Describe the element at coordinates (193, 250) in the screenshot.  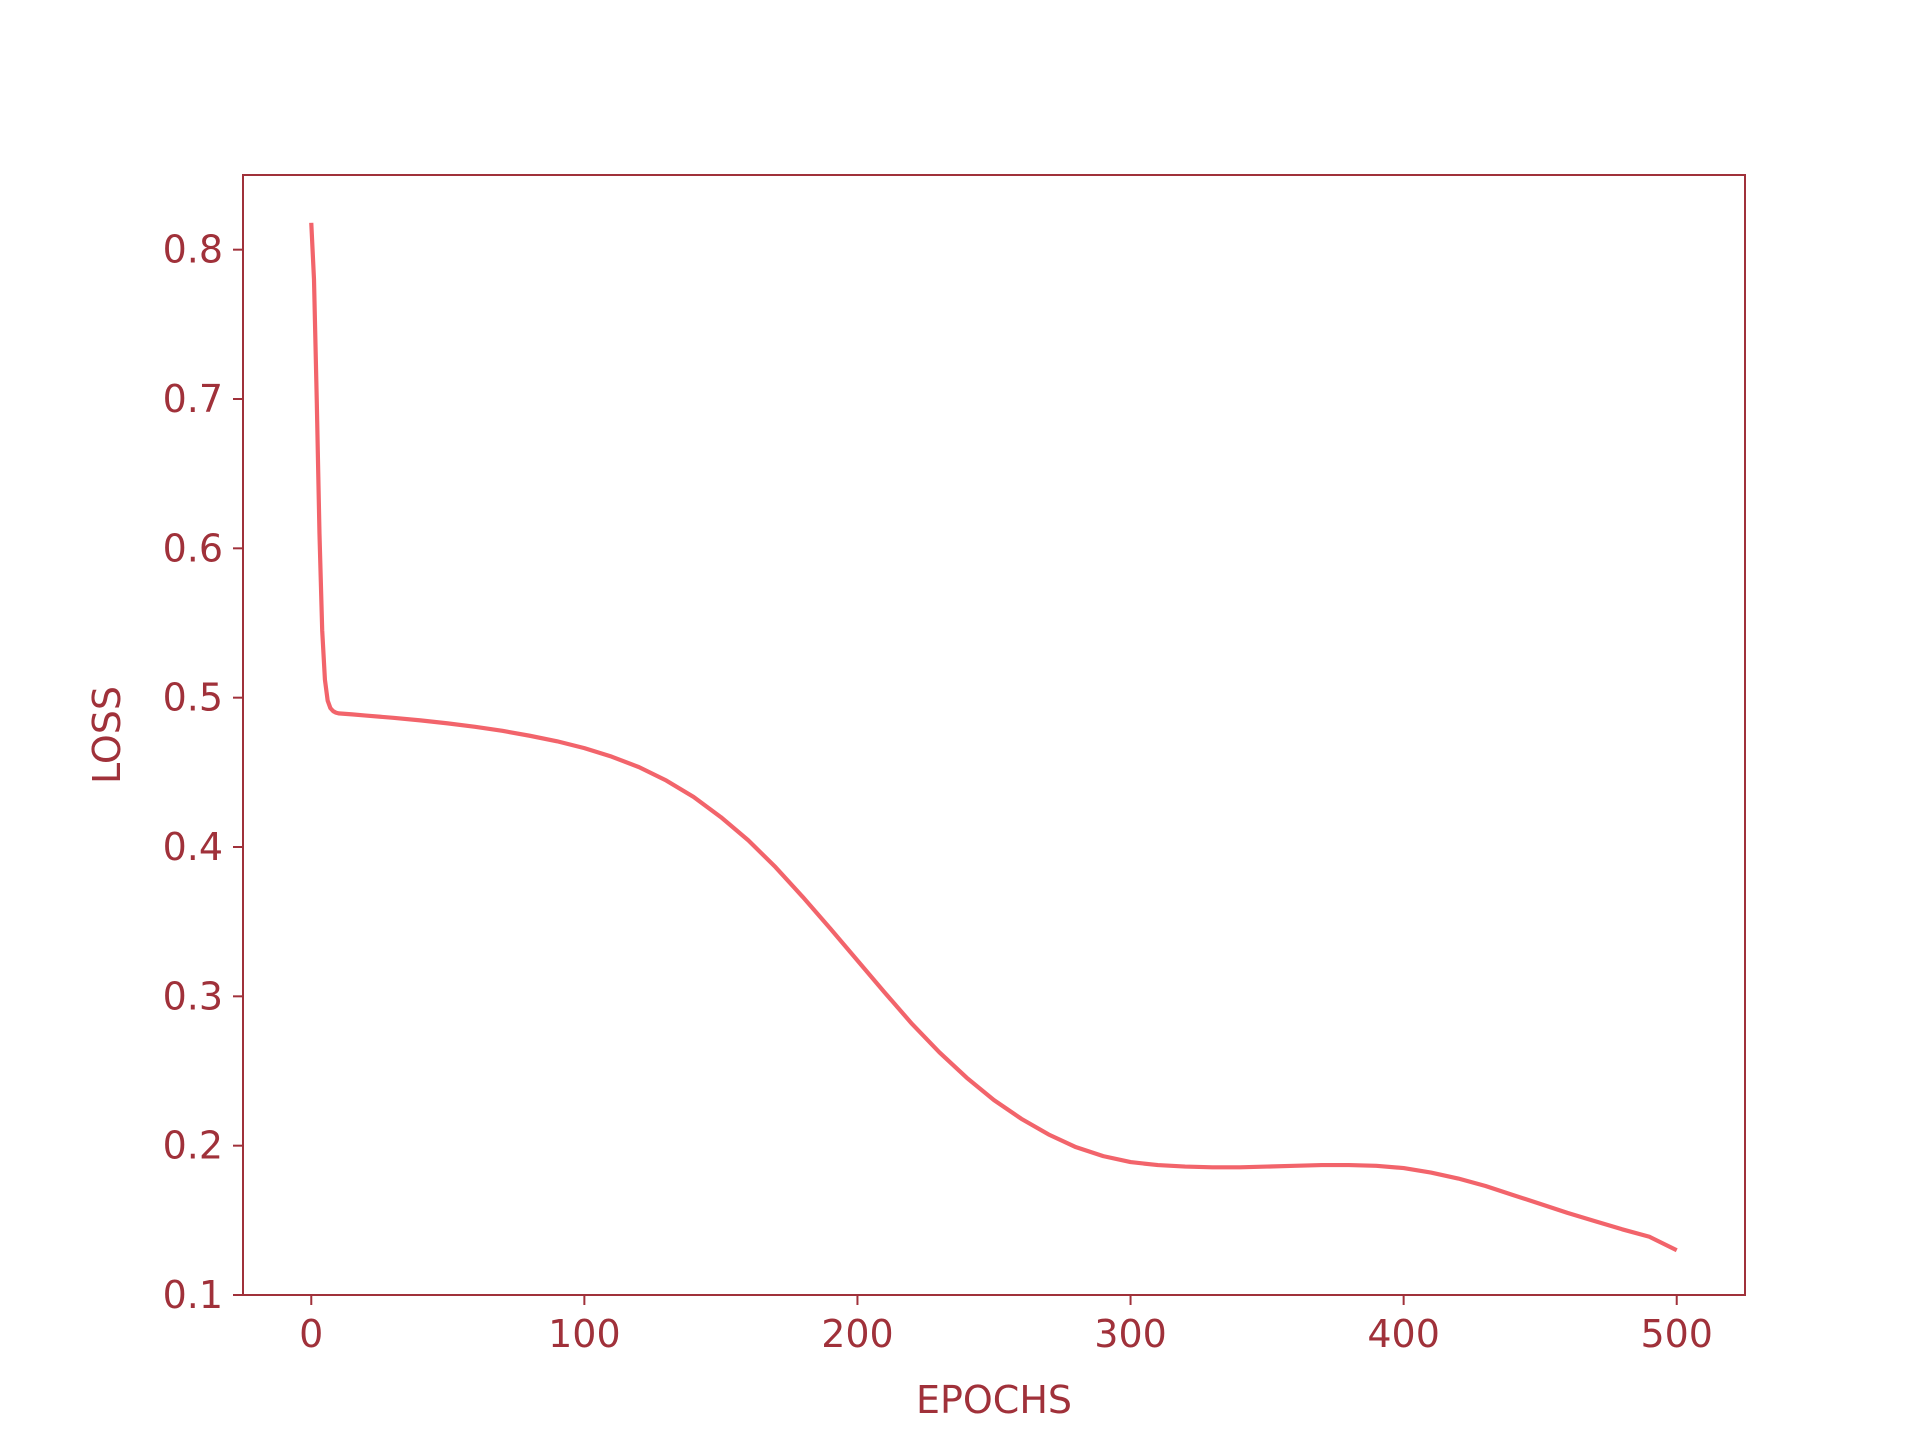
I see `y-tick-label: 0.8` at that location.